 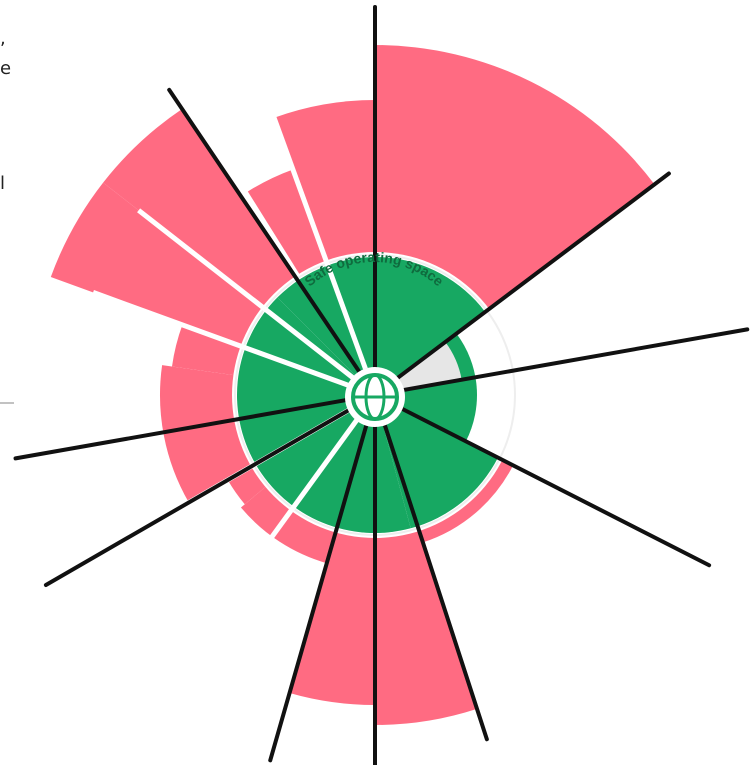 I want to click on clipped-text-fragment-3: l, so click(x=3, y=183).